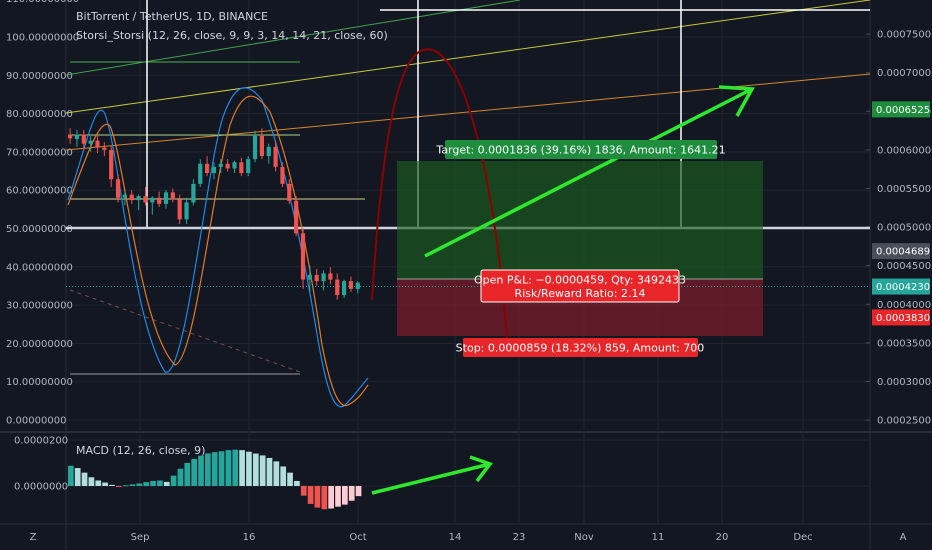 The image size is (932, 550). Describe the element at coordinates (39, 267) in the screenshot. I see `left-axis-tick: 40.00000000` at that location.